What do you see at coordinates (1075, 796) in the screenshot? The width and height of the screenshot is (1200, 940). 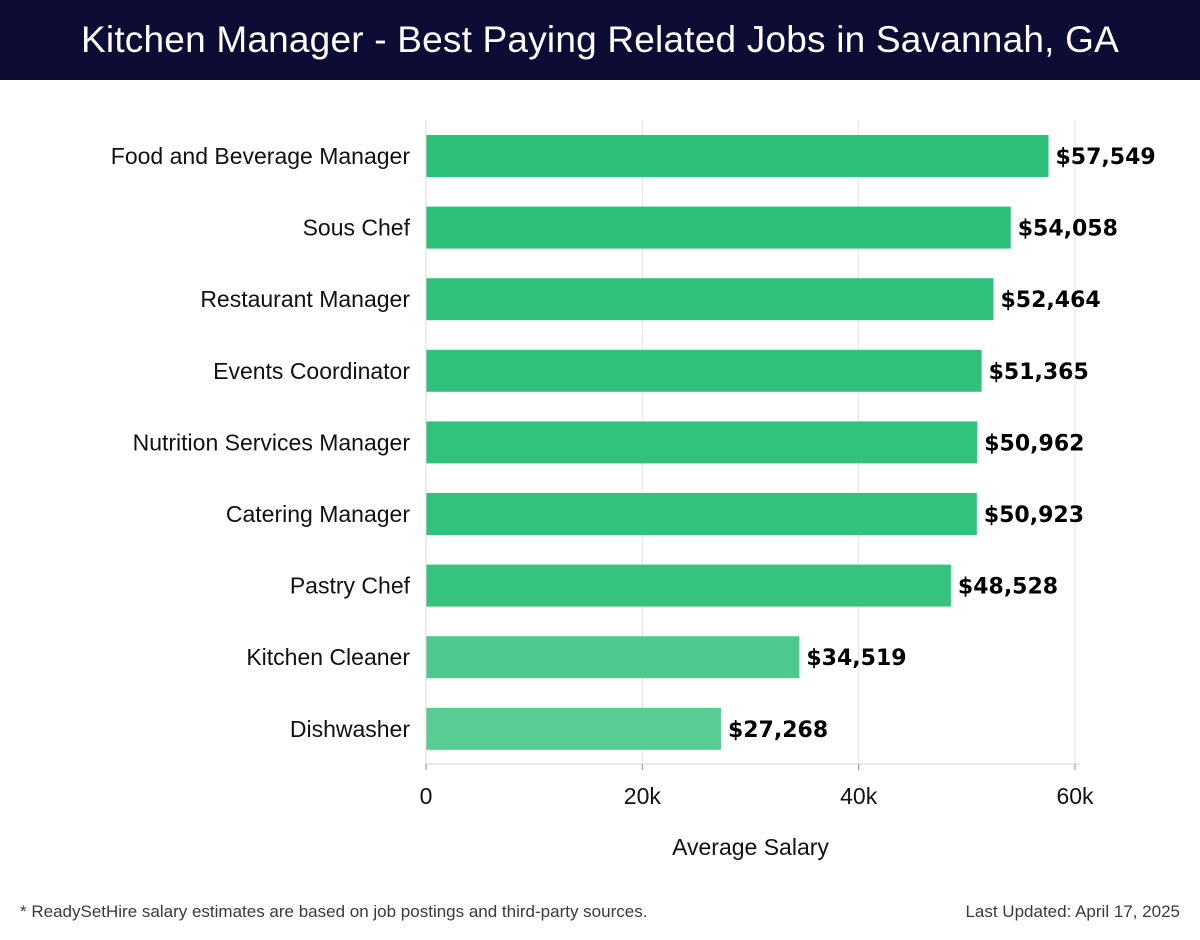 I see `x-tick-label: 60k` at bounding box center [1075, 796].